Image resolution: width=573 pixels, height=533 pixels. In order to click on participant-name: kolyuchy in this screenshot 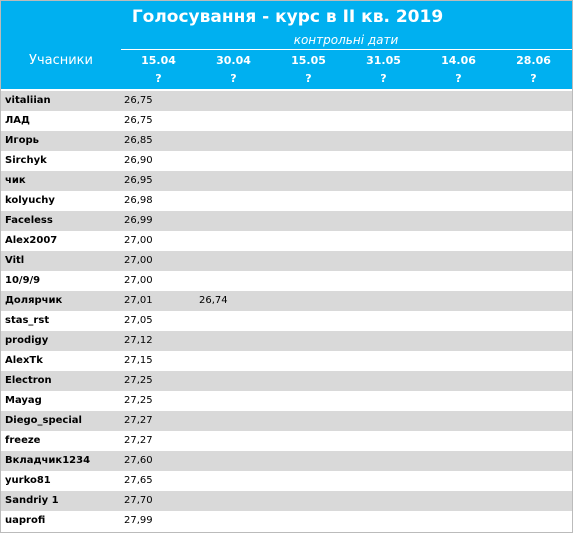, I will do `click(30, 200)`.